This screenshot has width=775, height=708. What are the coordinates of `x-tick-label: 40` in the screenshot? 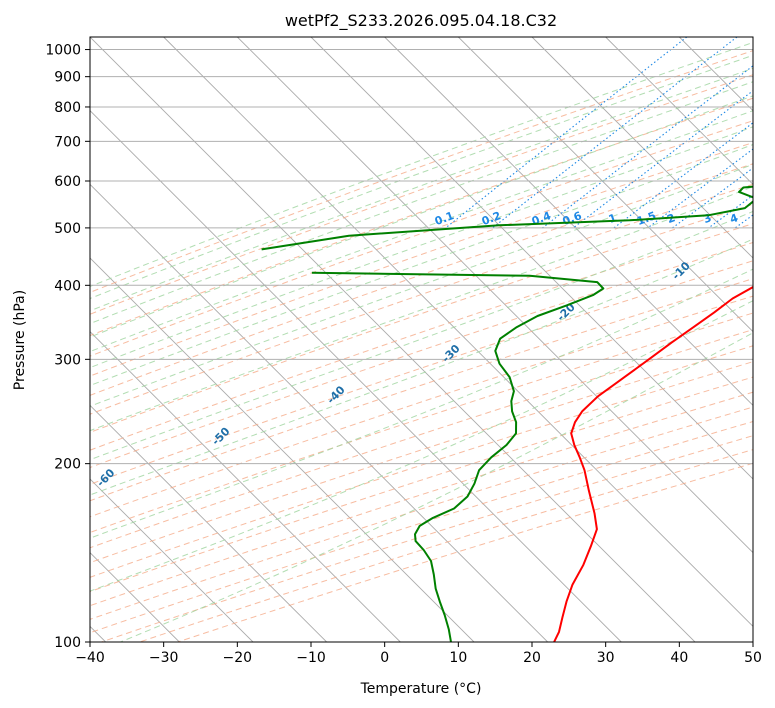 It's located at (679, 658).